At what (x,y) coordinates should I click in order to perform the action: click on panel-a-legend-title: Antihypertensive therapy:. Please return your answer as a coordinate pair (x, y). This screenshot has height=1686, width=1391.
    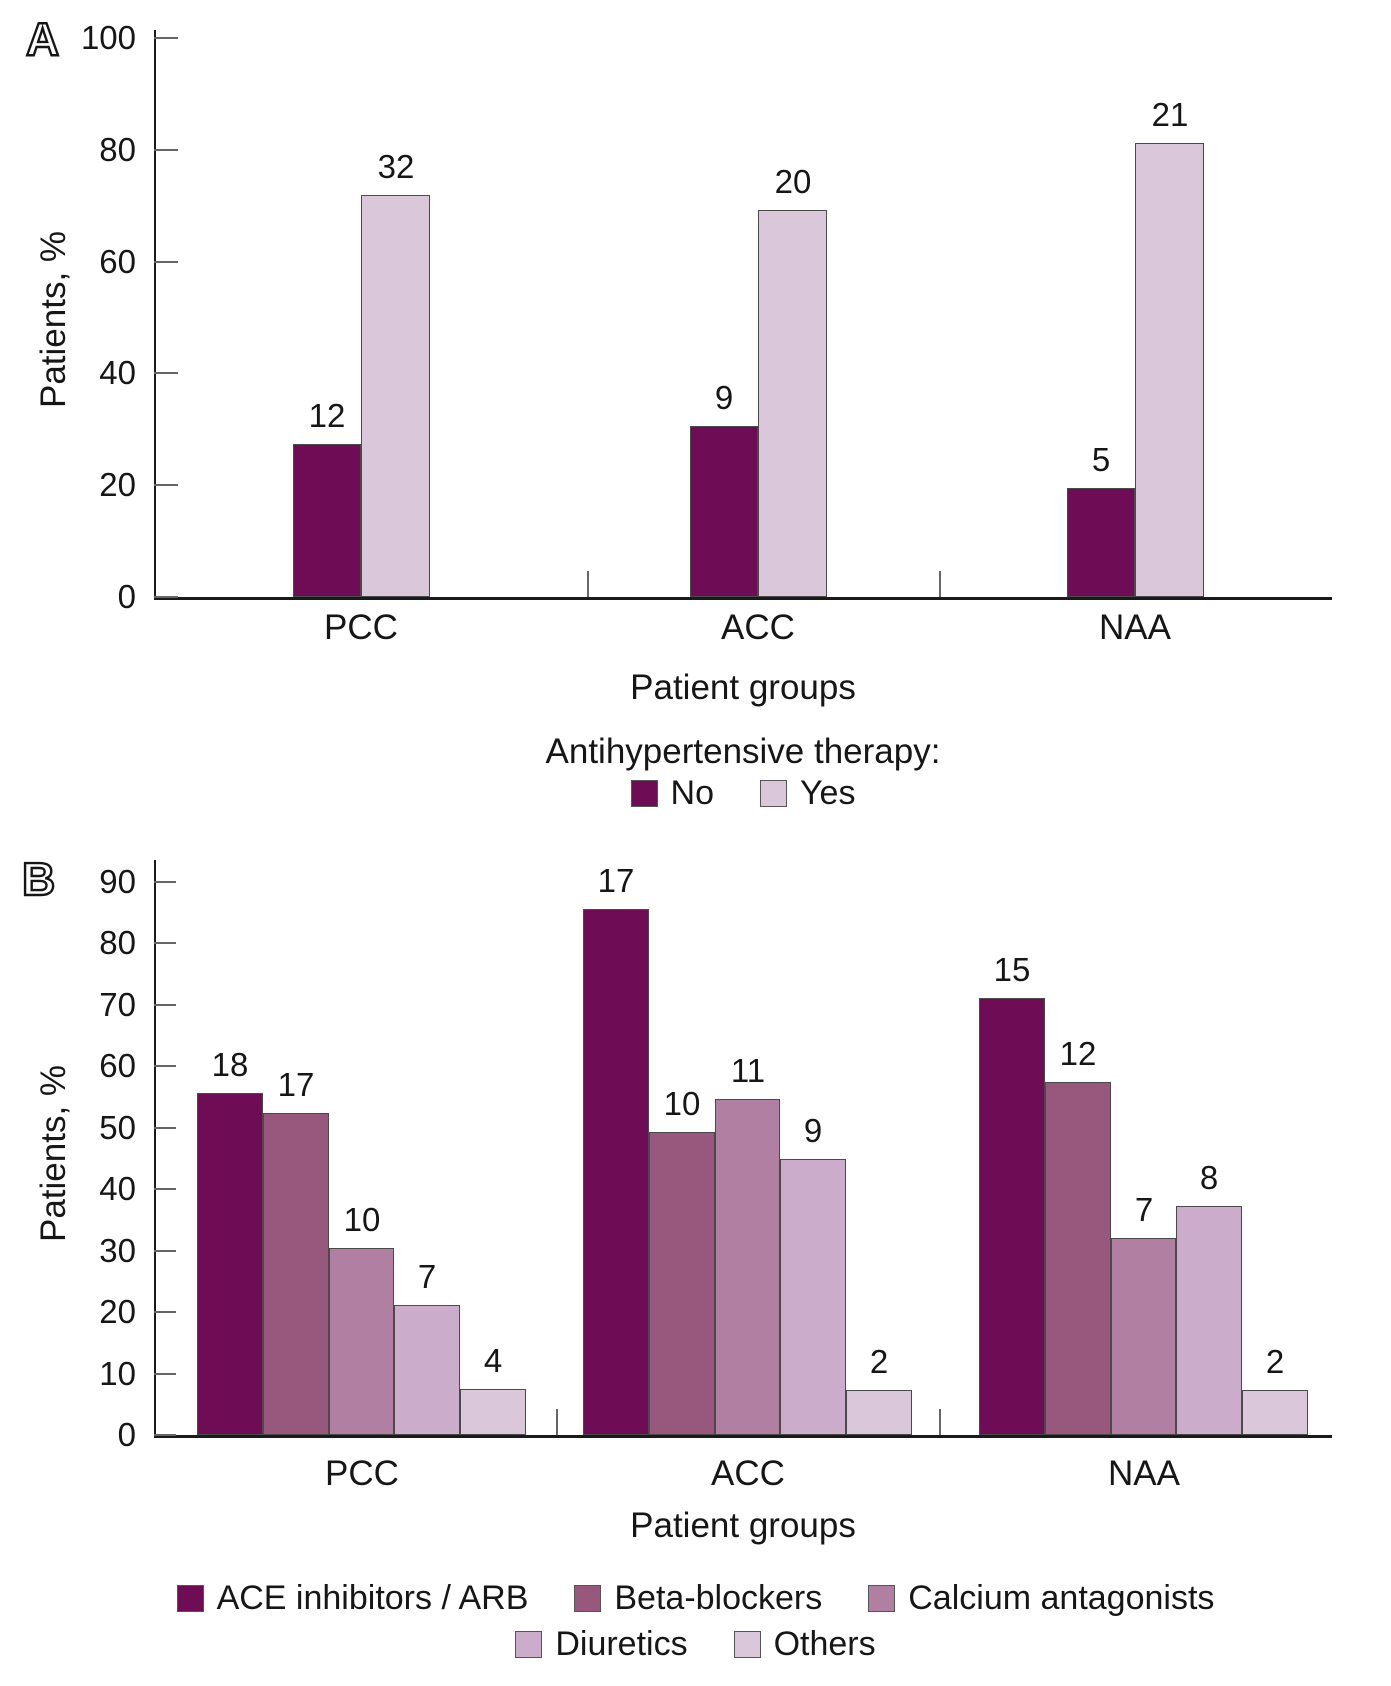
    Looking at the image, I should click on (743, 751).